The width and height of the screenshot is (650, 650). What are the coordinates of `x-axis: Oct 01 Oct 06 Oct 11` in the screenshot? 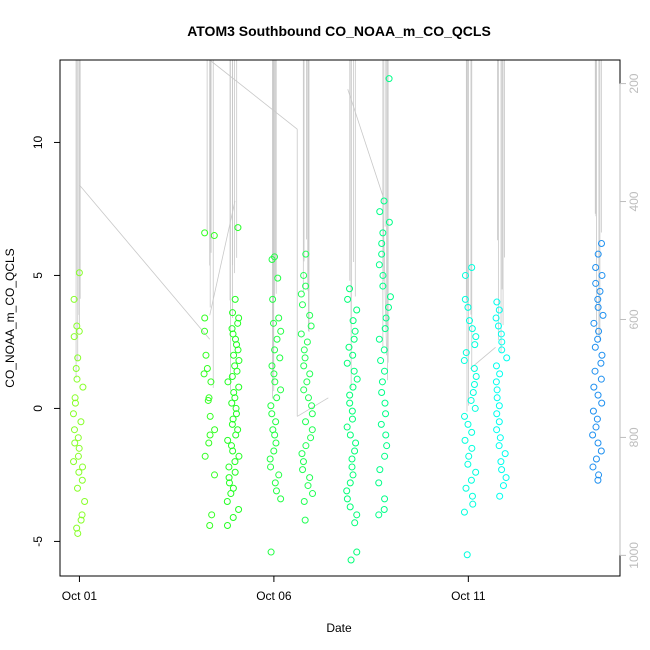 It's located at (274, 589).